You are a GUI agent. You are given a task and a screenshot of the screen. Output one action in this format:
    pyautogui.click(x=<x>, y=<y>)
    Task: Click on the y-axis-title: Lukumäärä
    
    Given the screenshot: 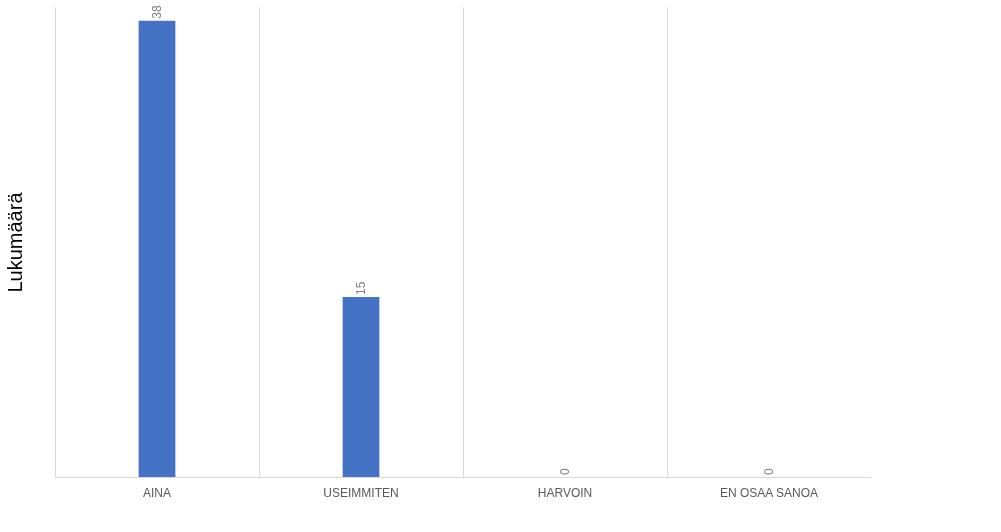 What is the action you would take?
    pyautogui.click(x=14, y=242)
    